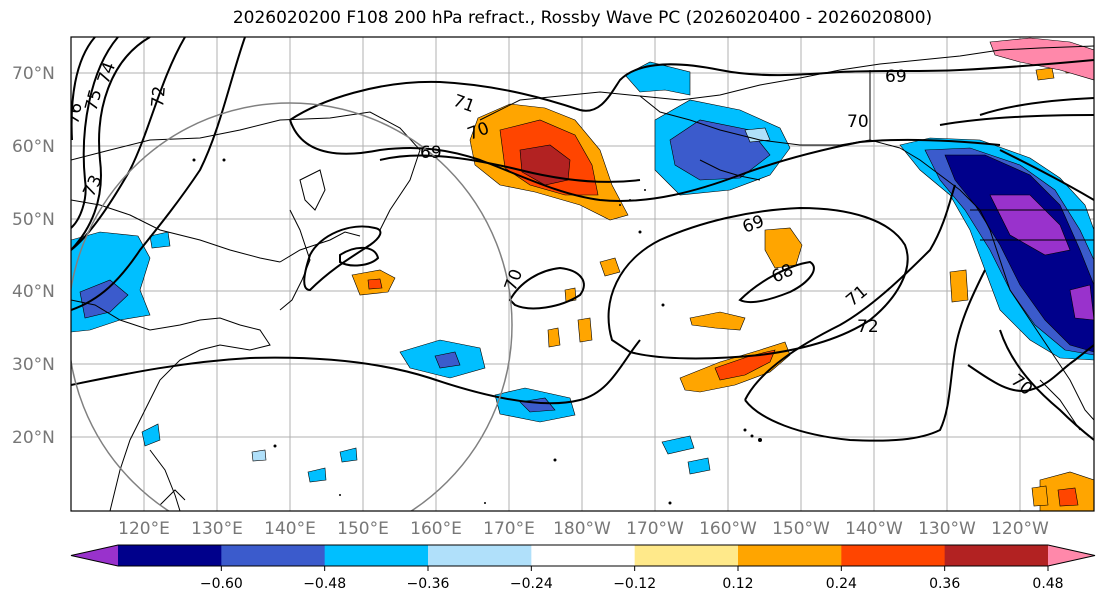 This screenshot has width=1105, height=604. What do you see at coordinates (144, 529) in the screenshot?
I see `lon-label: 120°E` at bounding box center [144, 529].